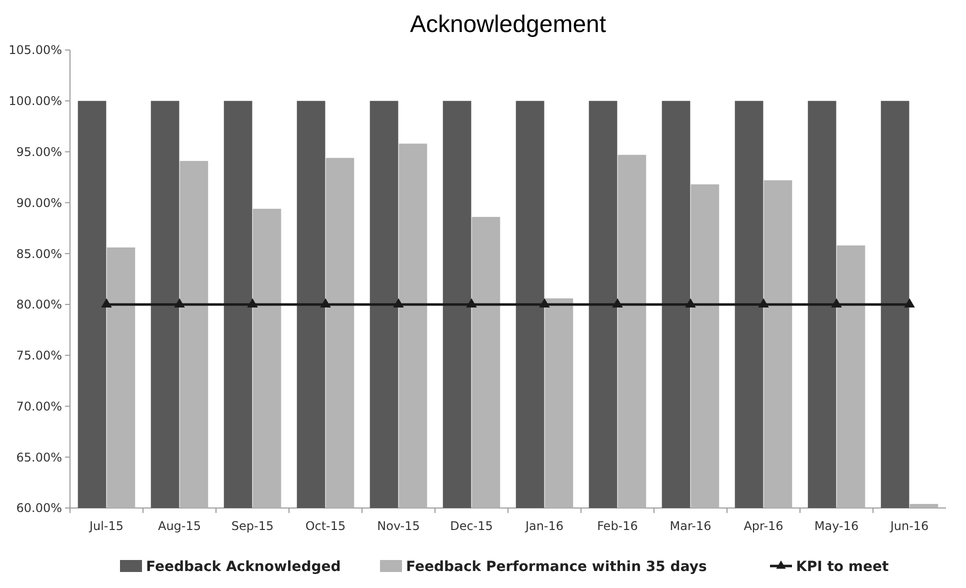 The width and height of the screenshot is (966, 588). Describe the element at coordinates (35, 50) in the screenshot. I see `y-tick-label: 105.00%` at that location.